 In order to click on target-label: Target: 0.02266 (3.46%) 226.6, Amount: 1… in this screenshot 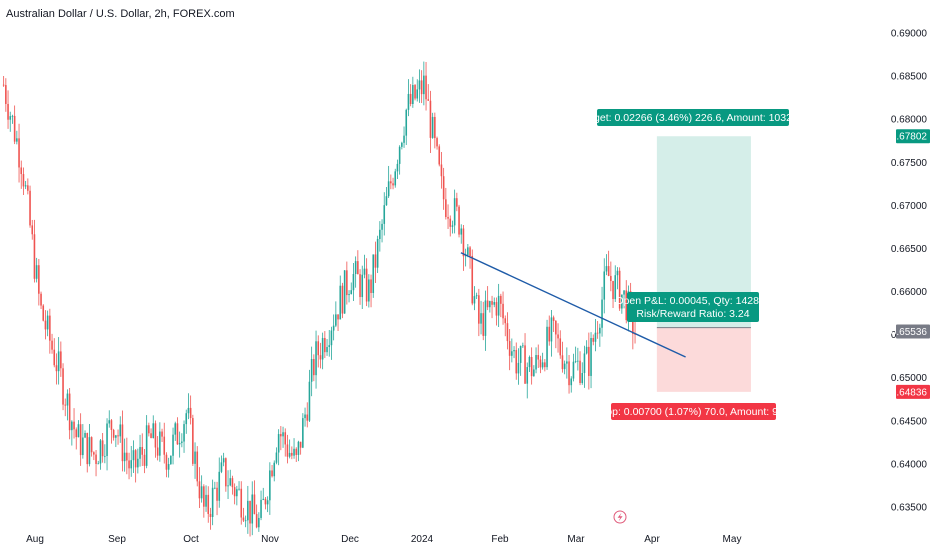, I will do `click(693, 117)`.